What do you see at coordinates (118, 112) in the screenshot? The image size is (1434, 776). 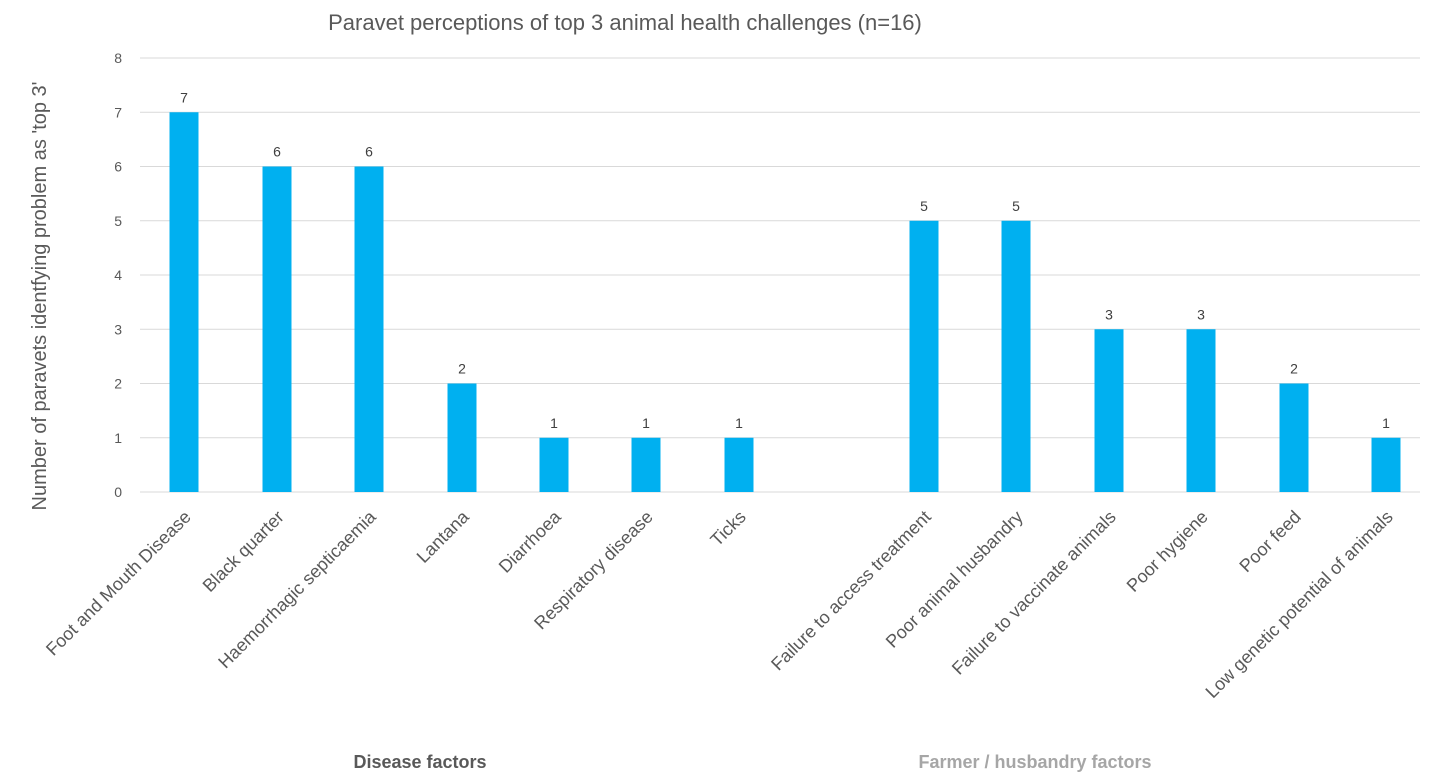 I see `y-tick-label: 7` at bounding box center [118, 112].